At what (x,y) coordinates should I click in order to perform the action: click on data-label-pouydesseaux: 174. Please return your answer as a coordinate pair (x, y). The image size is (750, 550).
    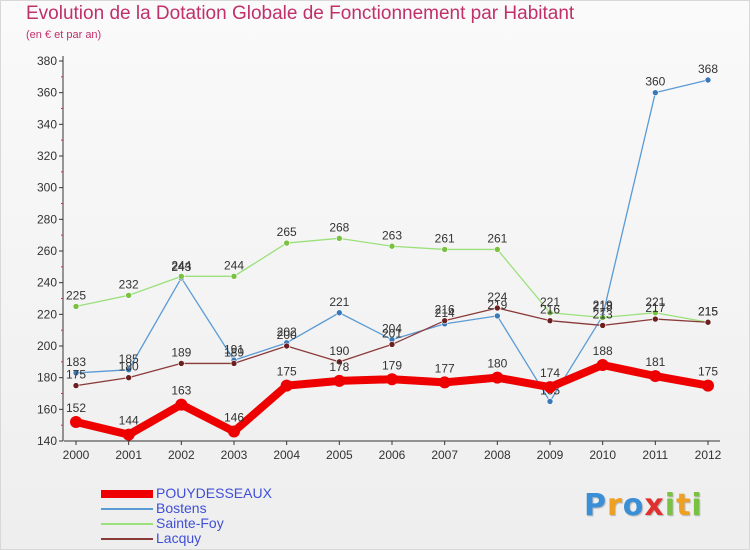
    Looking at the image, I should click on (550, 373).